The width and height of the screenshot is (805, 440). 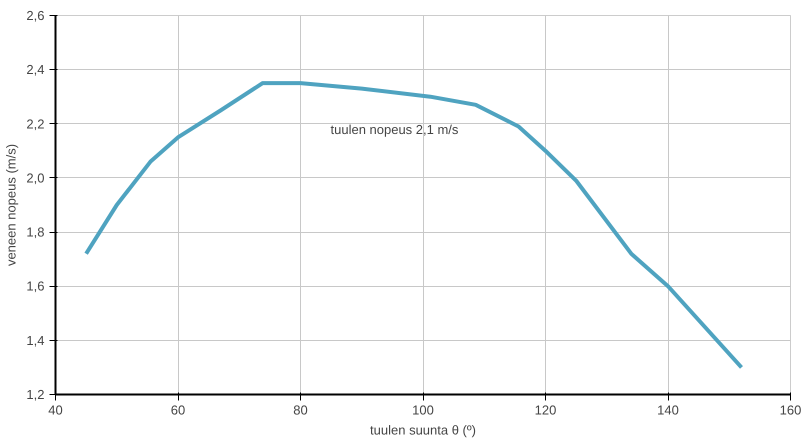 What do you see at coordinates (35, 124) in the screenshot?
I see `y-tick-label: 2,2` at bounding box center [35, 124].